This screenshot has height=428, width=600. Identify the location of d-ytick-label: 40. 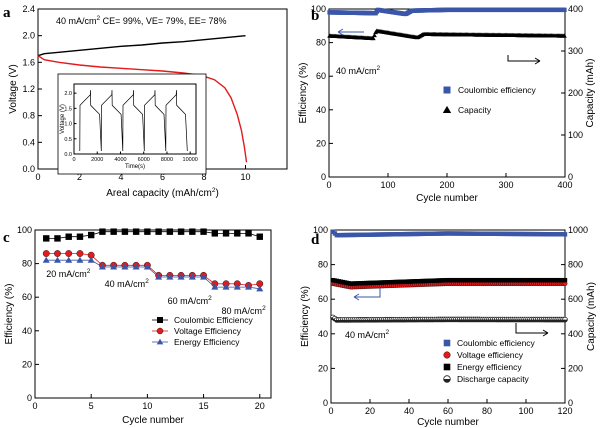
(323, 334).